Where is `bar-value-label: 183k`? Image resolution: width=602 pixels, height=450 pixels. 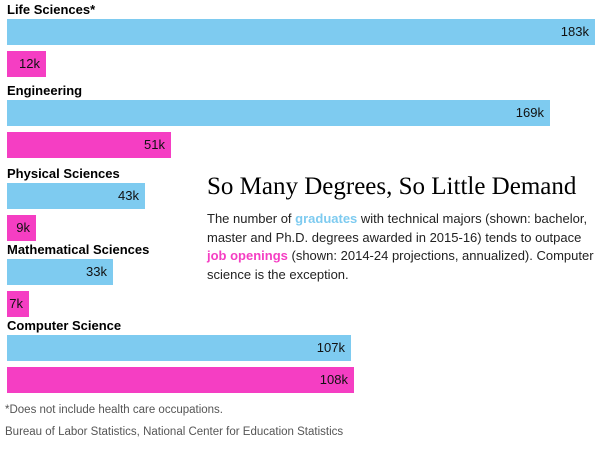 bar-value-label: 183k is located at coordinates (574, 31).